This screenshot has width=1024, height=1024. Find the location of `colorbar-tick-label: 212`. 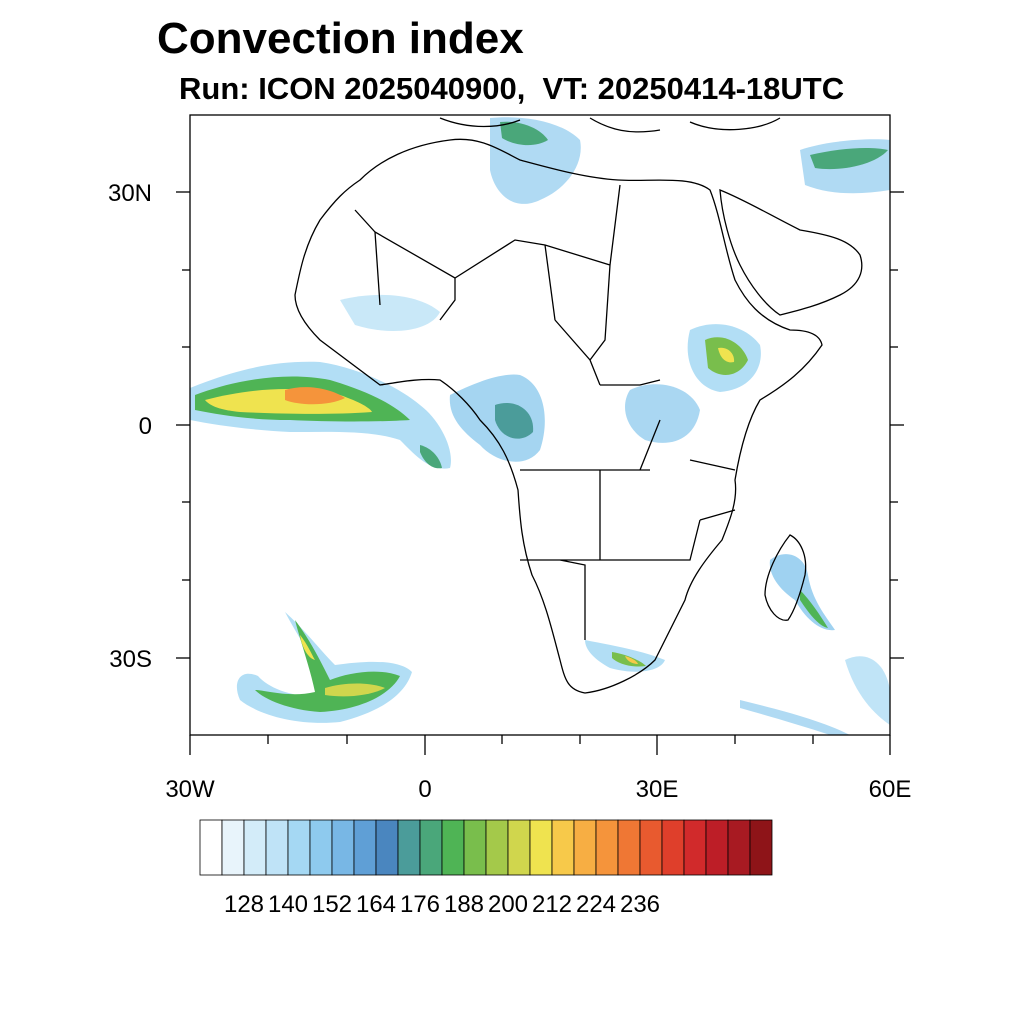

colorbar-tick-label: 212 is located at coordinates (552, 904).